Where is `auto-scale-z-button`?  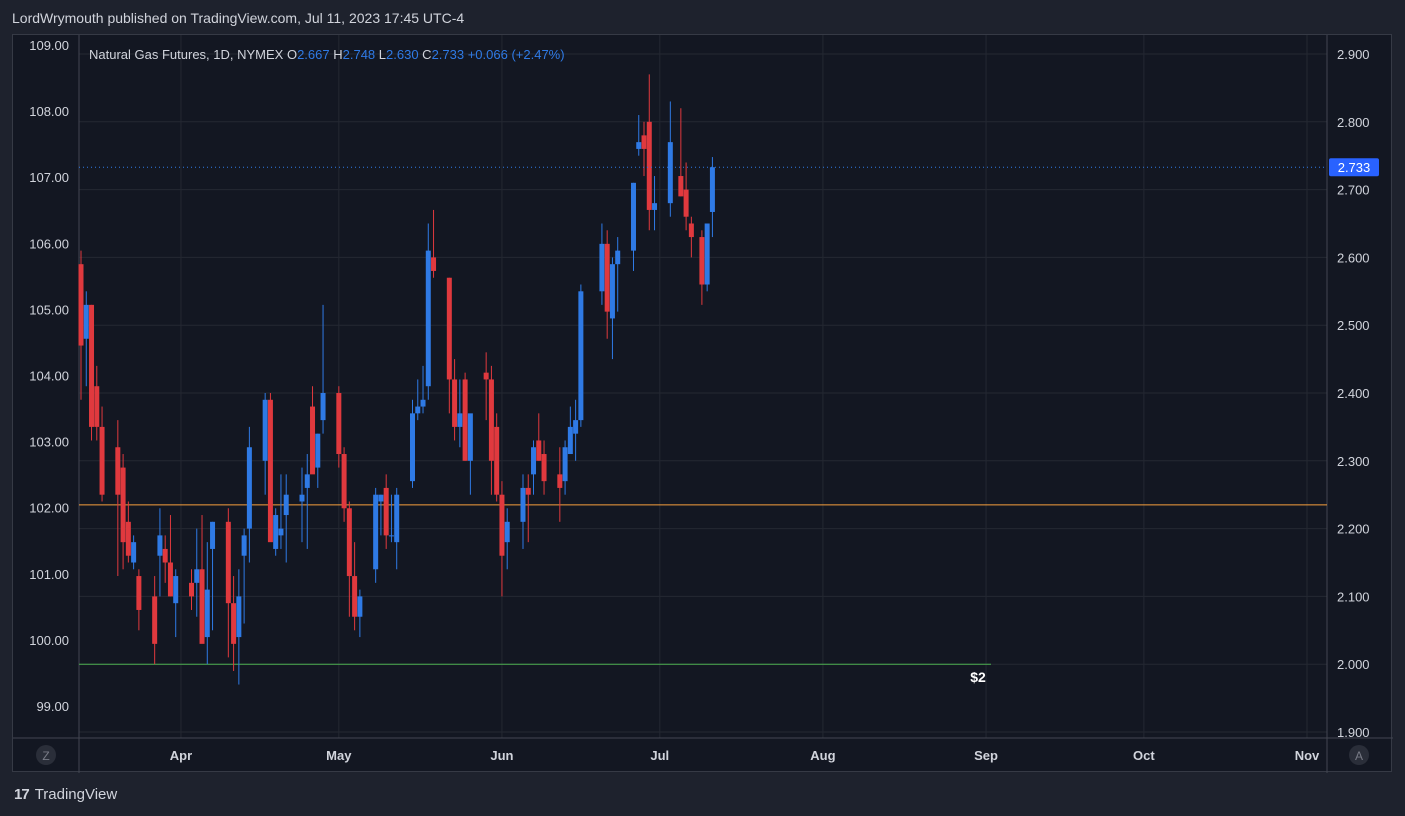
auto-scale-z-button is located at coordinates (46, 755).